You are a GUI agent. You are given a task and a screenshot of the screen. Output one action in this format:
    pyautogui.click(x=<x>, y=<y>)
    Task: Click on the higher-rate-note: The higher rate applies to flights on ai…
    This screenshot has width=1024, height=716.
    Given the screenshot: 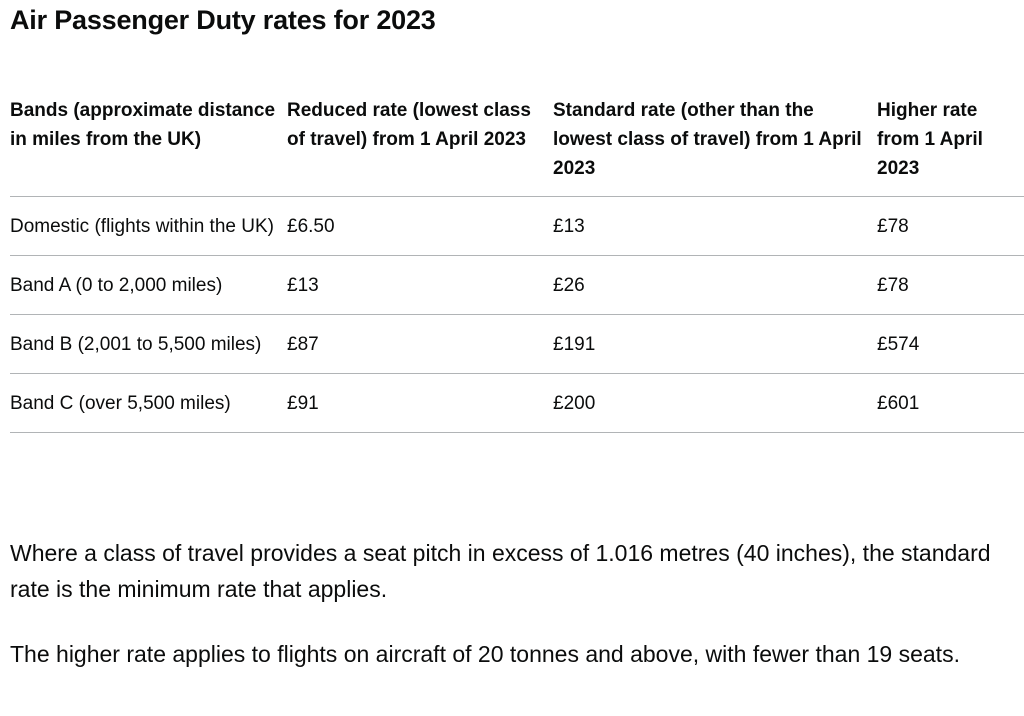 What is the action you would take?
    pyautogui.click(x=485, y=654)
    